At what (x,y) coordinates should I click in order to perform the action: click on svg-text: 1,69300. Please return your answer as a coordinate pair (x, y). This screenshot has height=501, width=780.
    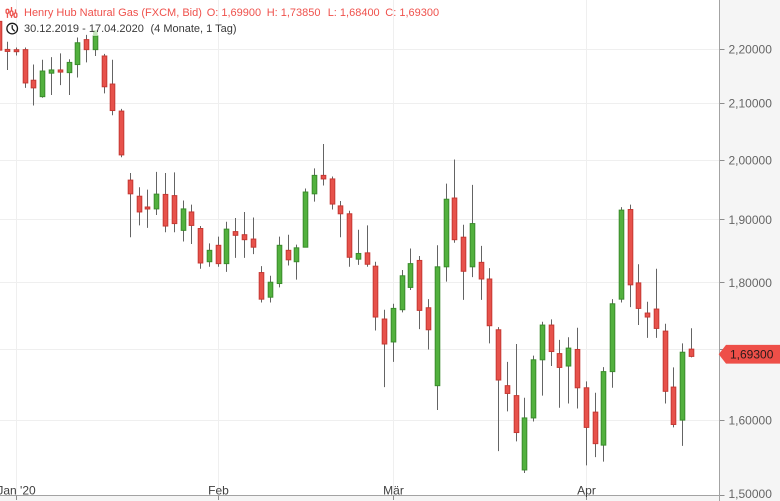
    Looking at the image, I should click on (752, 355).